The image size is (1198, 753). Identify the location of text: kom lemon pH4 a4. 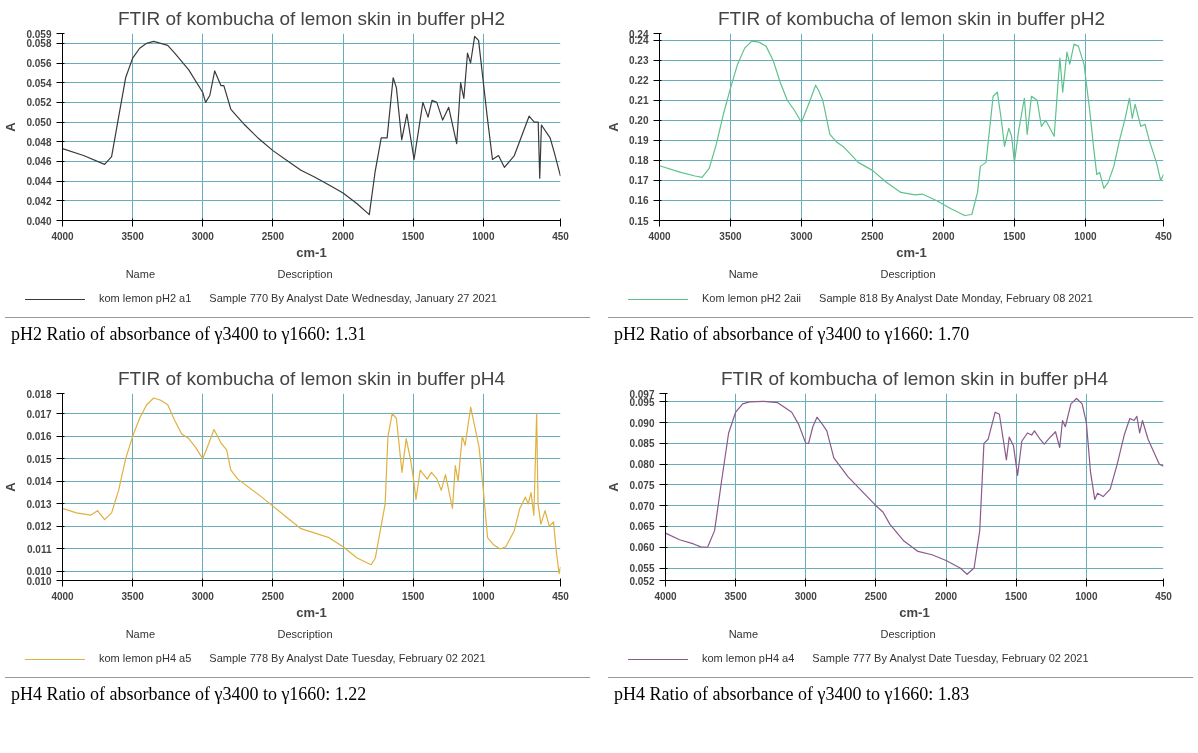
(748, 658).